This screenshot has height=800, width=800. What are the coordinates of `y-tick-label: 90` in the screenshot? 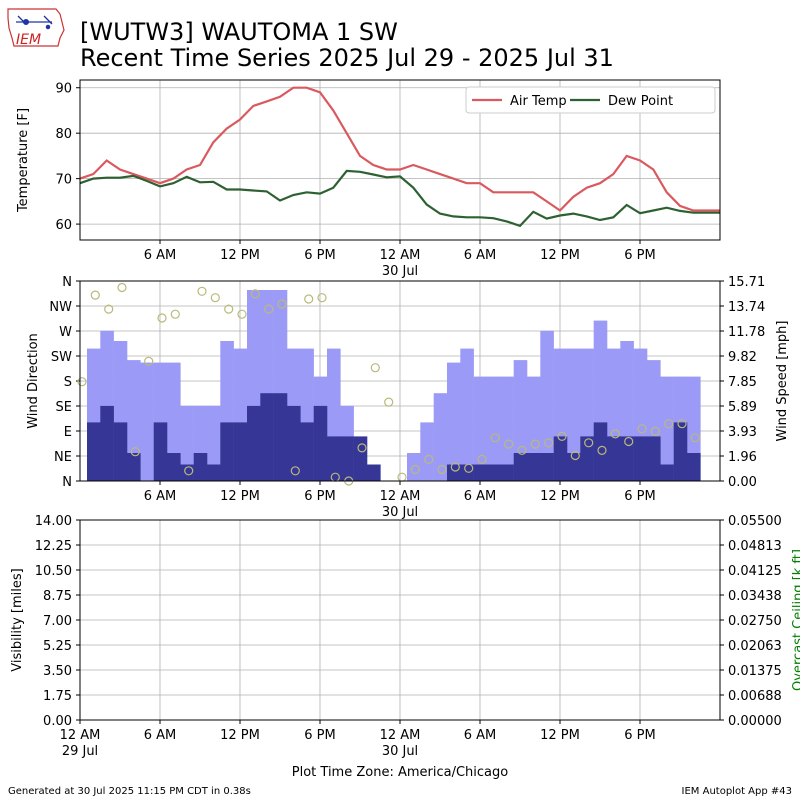 It's located at (63, 89).